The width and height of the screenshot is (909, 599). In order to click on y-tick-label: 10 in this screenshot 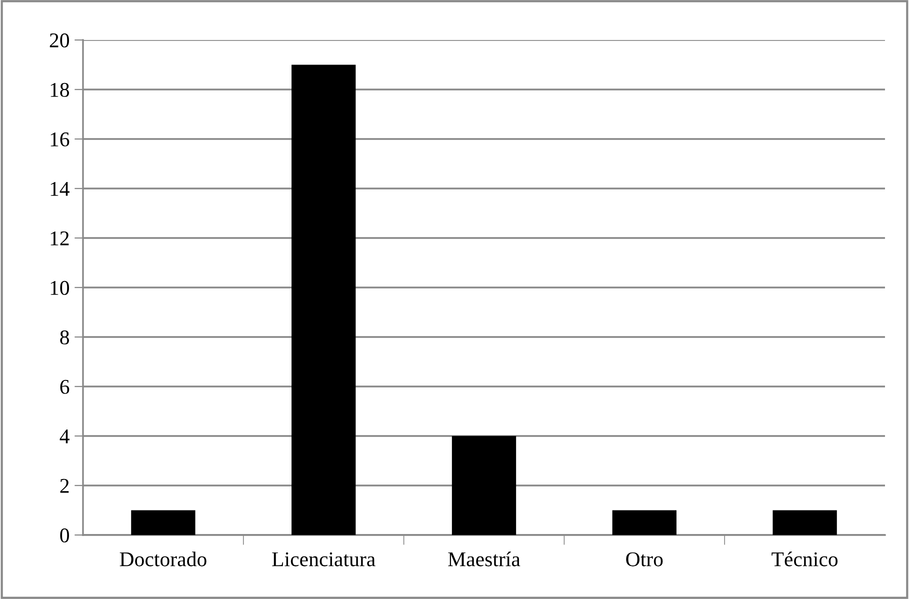, I will do `click(60, 287)`.